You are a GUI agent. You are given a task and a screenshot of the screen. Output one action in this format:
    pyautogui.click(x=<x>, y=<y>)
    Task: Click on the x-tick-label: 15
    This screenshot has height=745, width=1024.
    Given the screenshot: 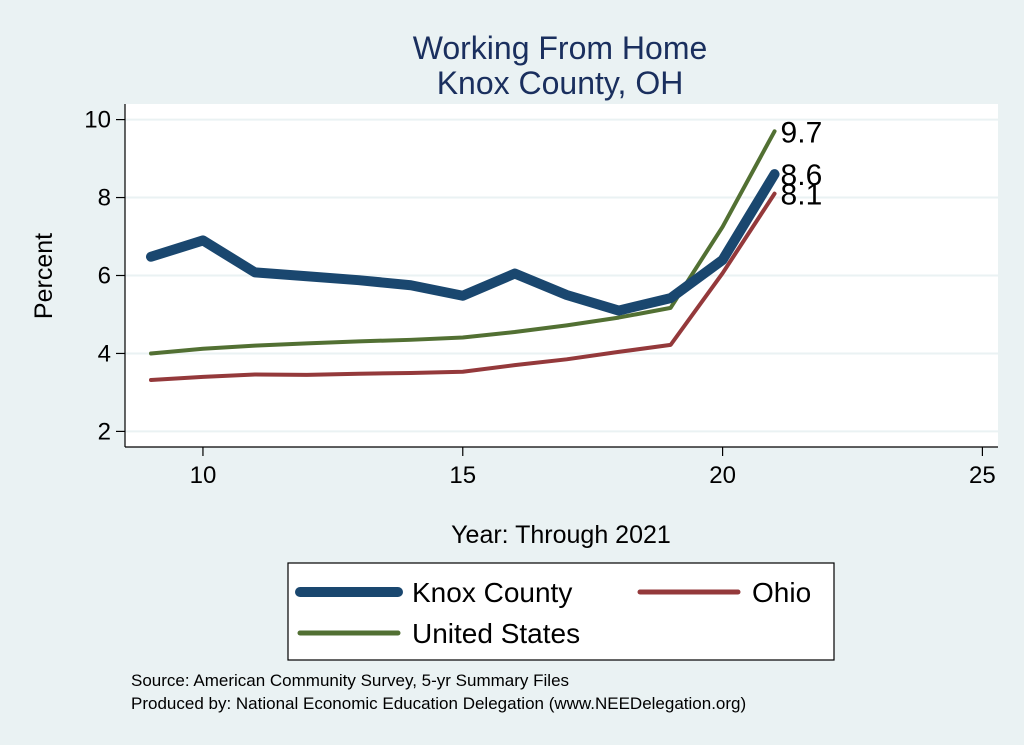 What is the action you would take?
    pyautogui.click(x=462, y=475)
    